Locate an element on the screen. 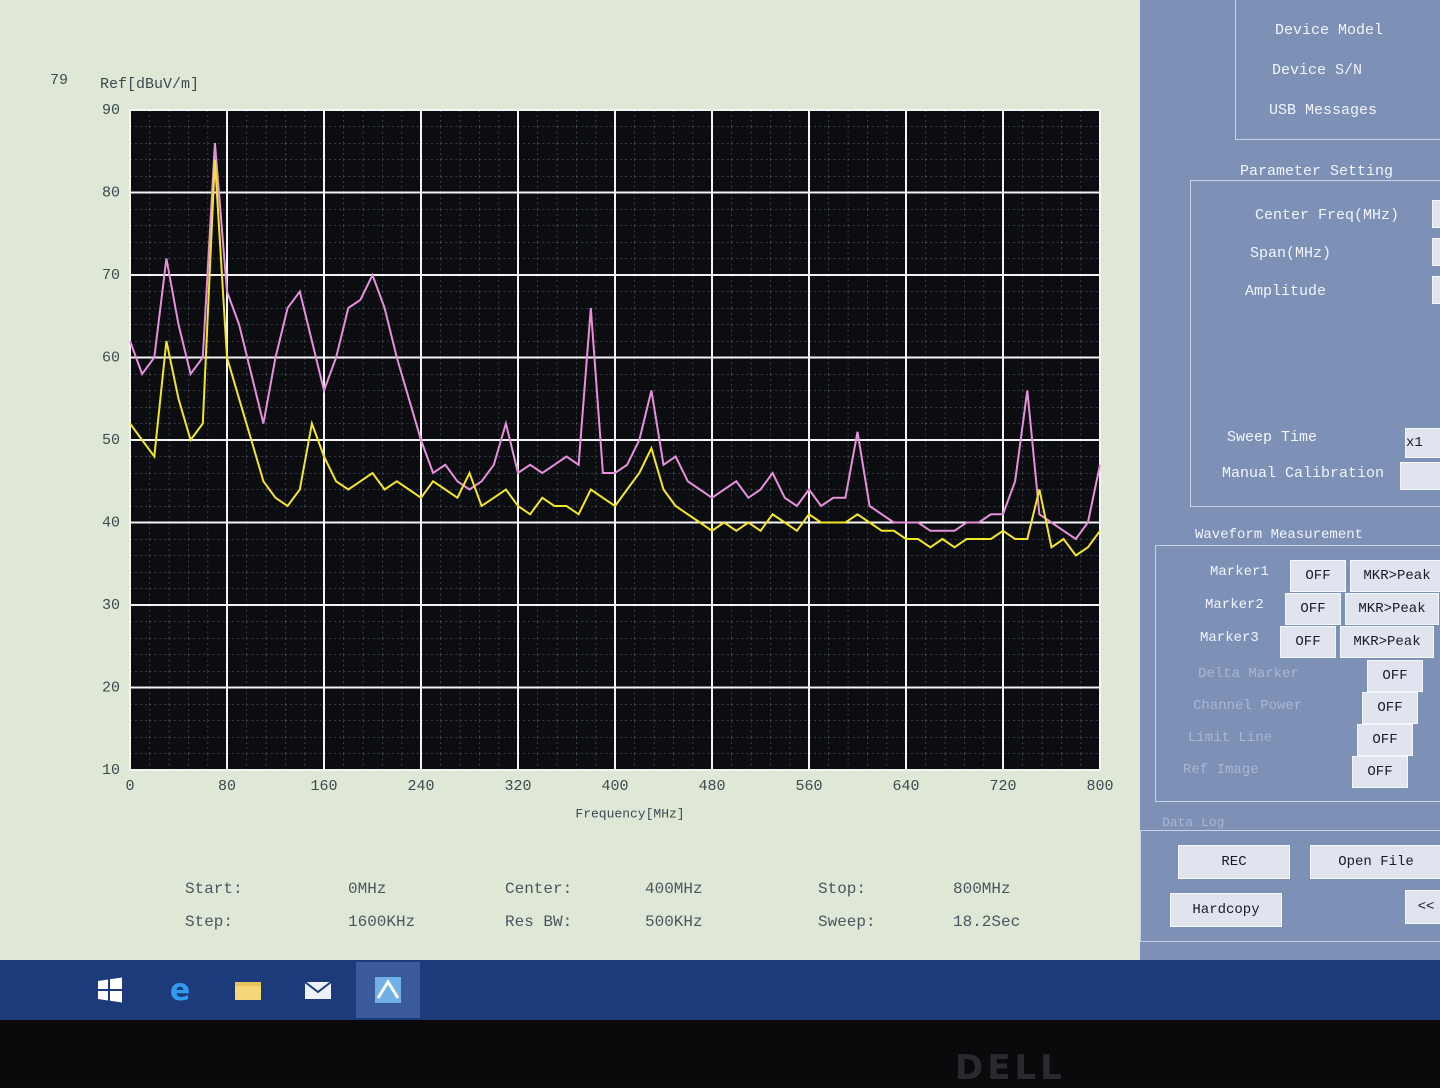  svg-text: e is located at coordinates (180, 990).